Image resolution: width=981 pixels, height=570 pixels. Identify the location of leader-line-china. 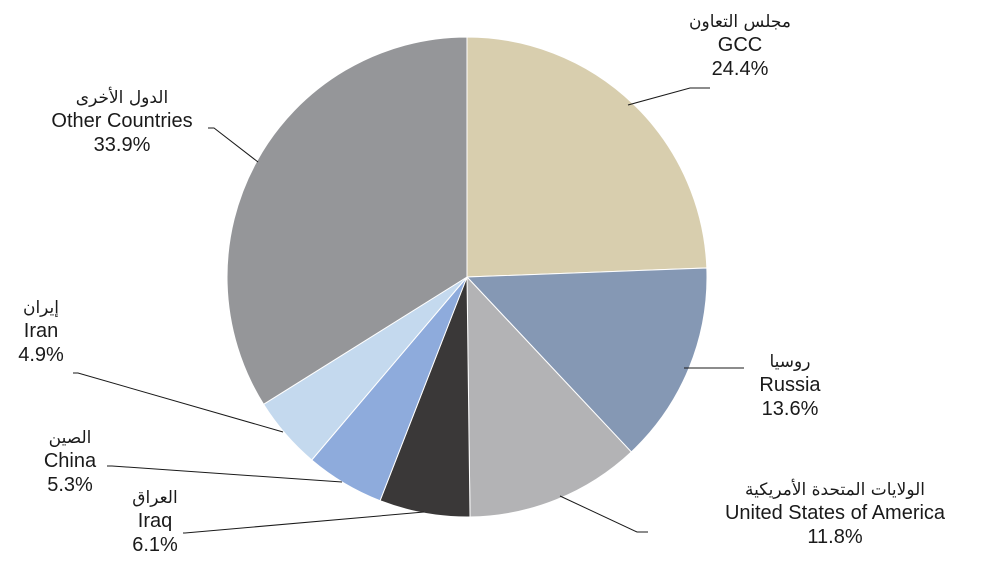
(225, 474).